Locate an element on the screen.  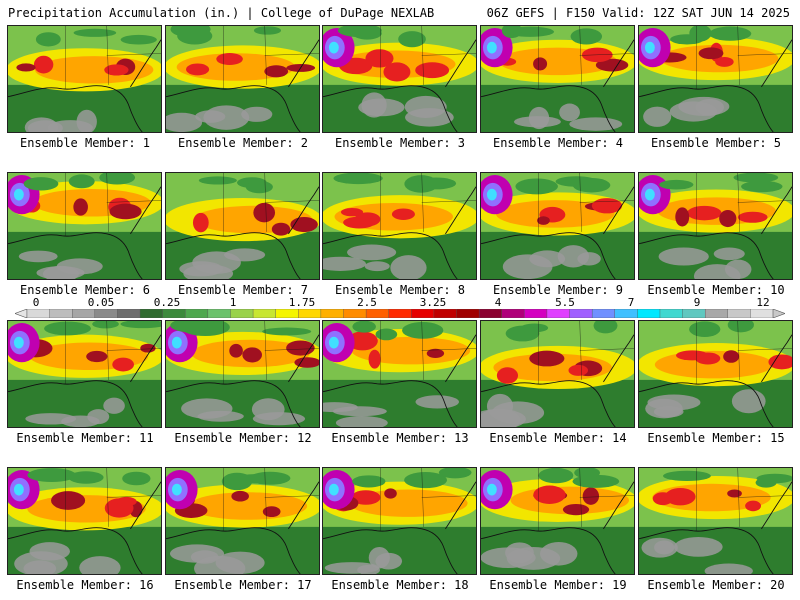
colorbar-tick-label: 1.75 is located at coordinates (302, 302).